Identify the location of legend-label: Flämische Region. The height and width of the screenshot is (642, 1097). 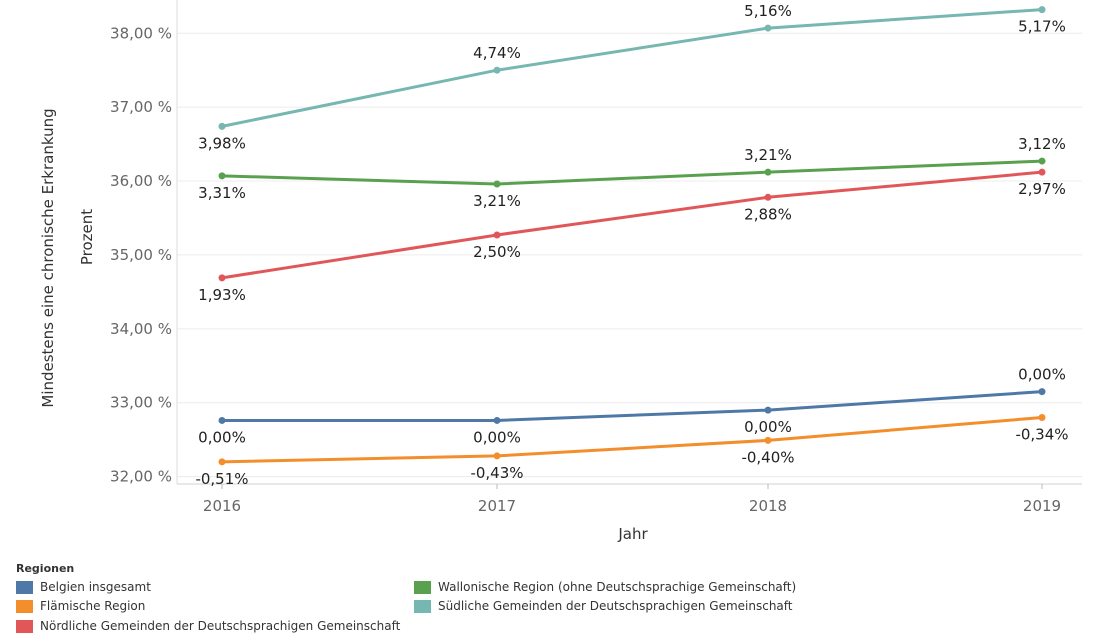
(93, 606).